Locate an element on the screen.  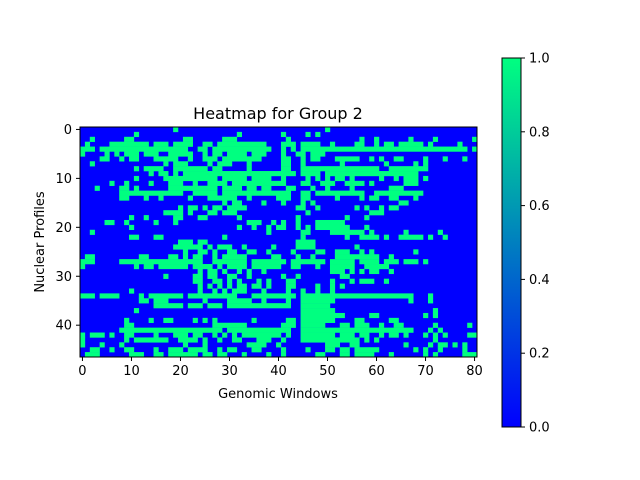
colorbar-tick-label: 0.4 is located at coordinates (539, 280).